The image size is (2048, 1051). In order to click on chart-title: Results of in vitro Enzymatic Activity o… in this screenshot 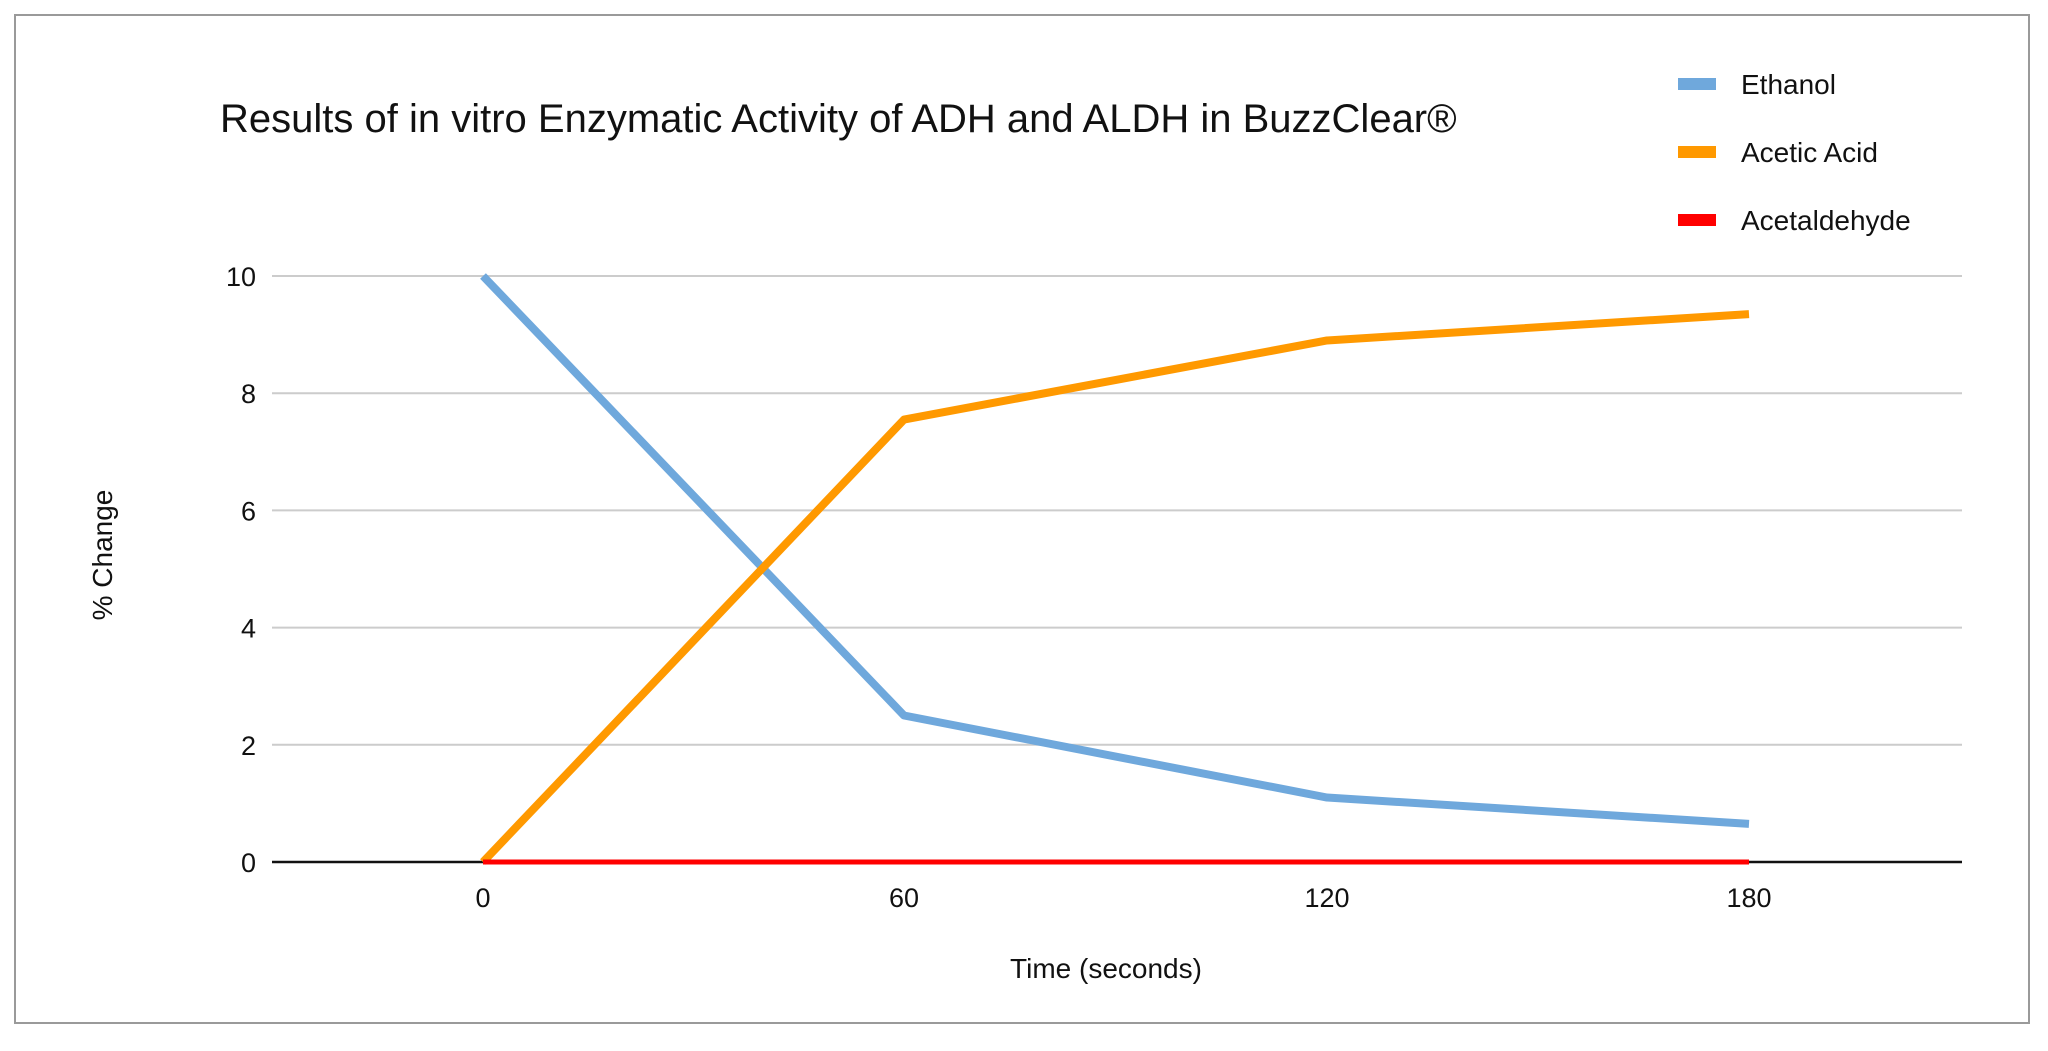, I will do `click(838, 119)`.